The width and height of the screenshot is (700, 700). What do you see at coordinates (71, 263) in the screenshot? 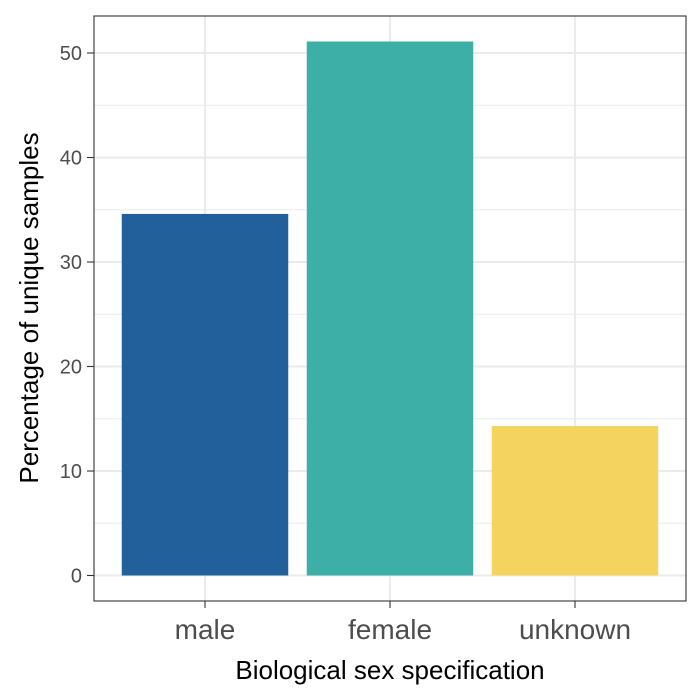
I see `y-tick-label: 30` at bounding box center [71, 263].